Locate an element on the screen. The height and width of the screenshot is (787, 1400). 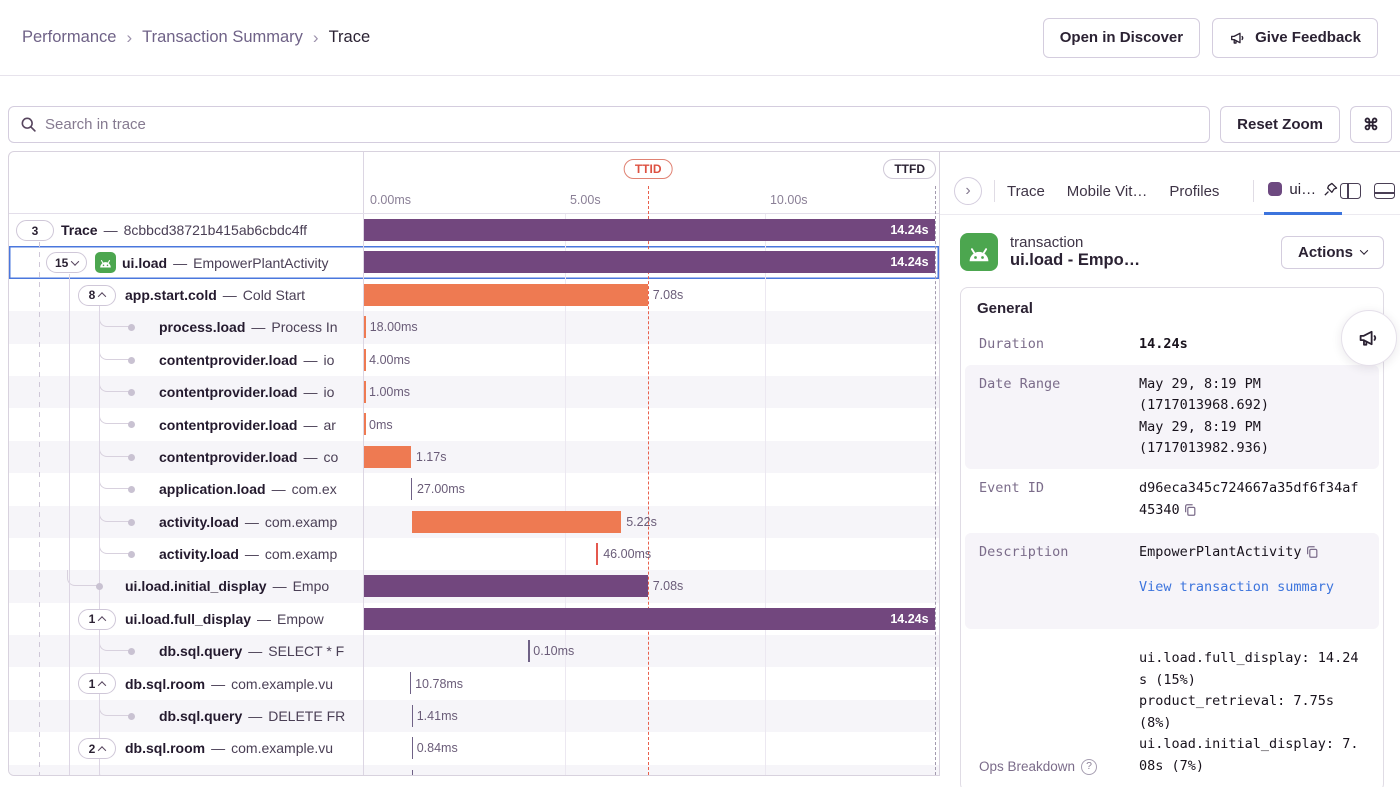
view-transaction-summary-link: View transaction summary is located at coordinates (1237, 586).